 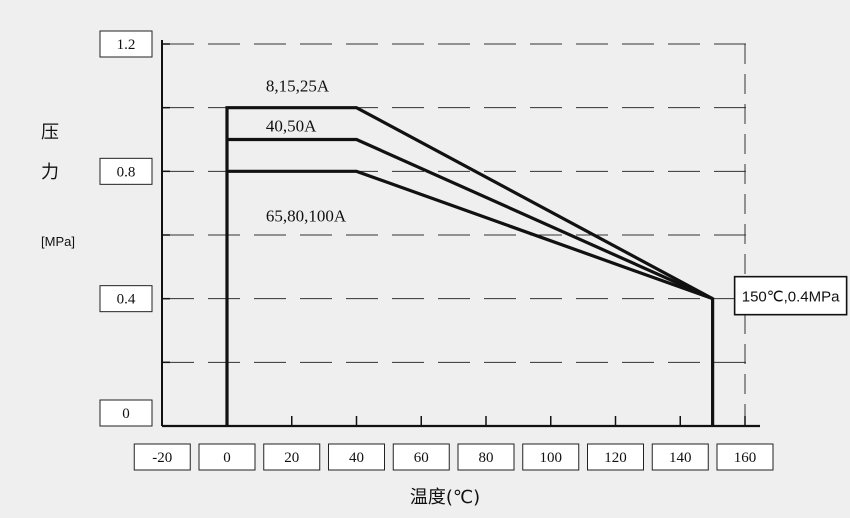 I want to click on x-tick-label: 0, so click(x=227, y=458).